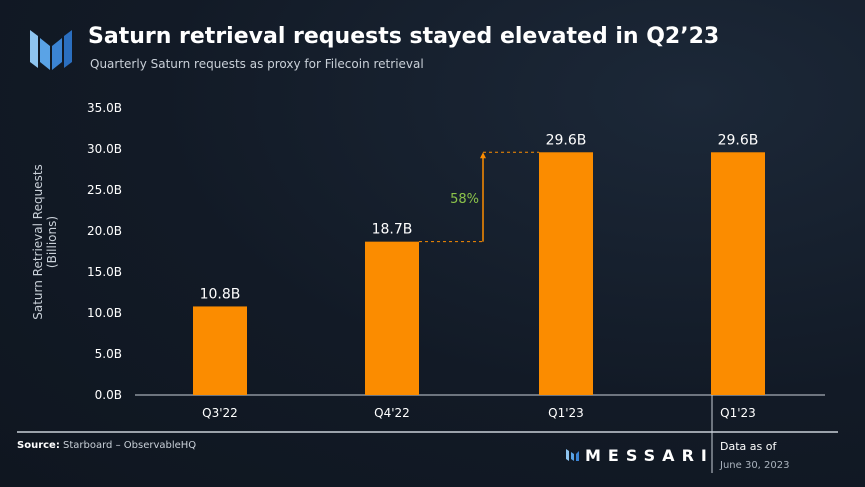  What do you see at coordinates (104, 149) in the screenshot?
I see `y-tick-label: 30.0B` at bounding box center [104, 149].